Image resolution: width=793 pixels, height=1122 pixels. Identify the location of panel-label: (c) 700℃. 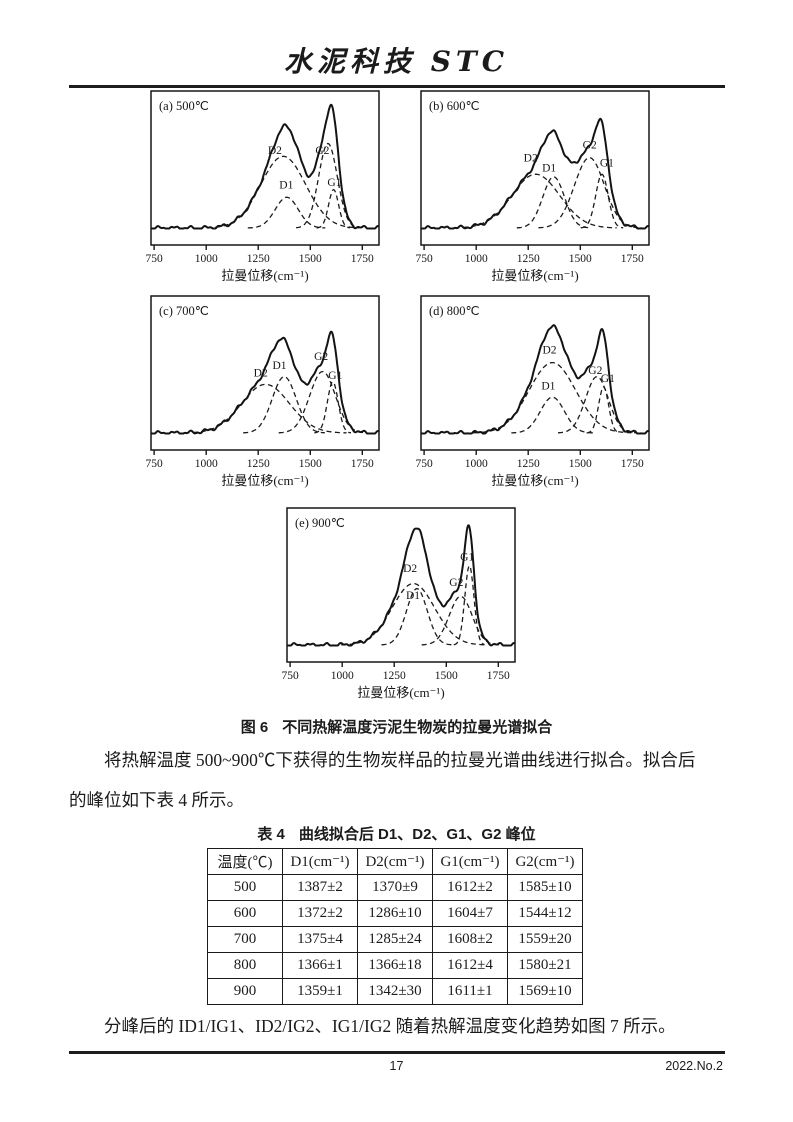
(184, 311).